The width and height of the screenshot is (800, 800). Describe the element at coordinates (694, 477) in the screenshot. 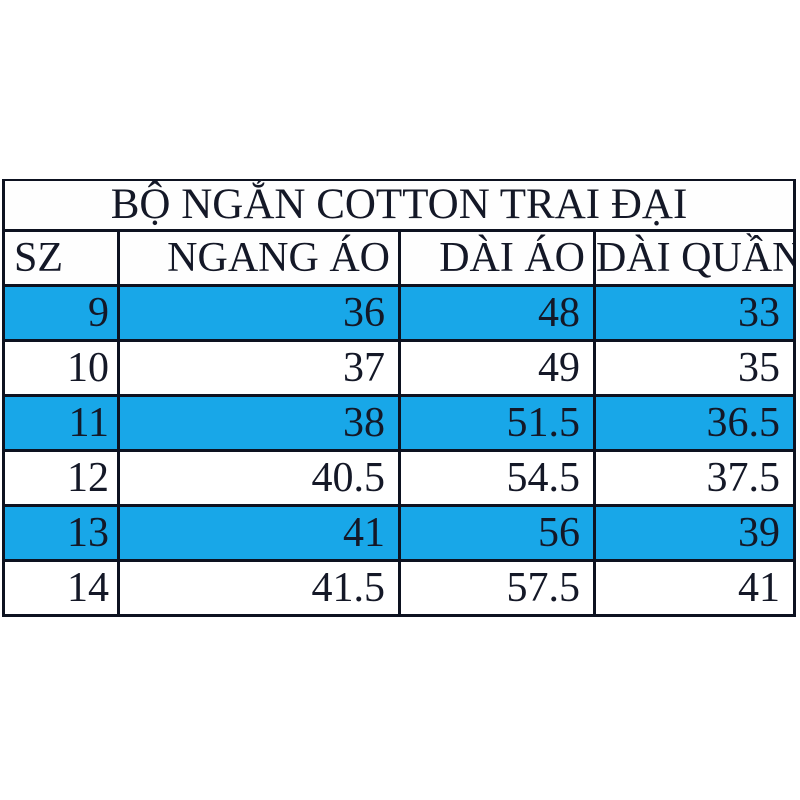

I see `measurement-cell: 37.5` at that location.